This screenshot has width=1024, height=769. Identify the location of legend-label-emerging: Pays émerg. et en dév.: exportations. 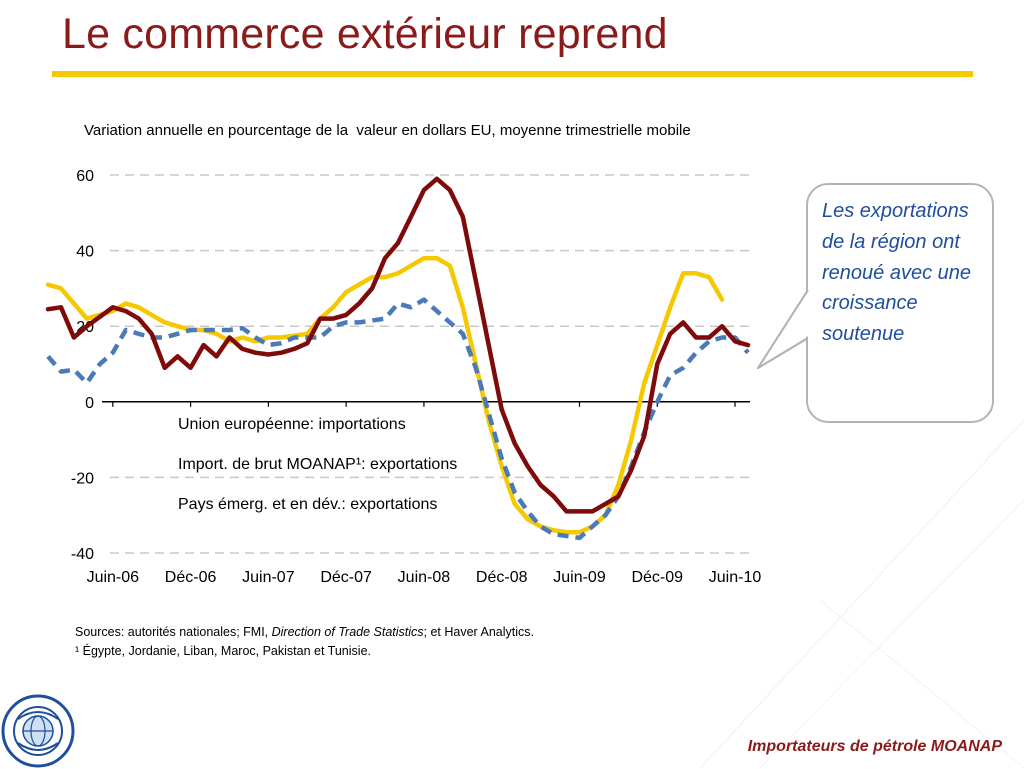
(308, 504).